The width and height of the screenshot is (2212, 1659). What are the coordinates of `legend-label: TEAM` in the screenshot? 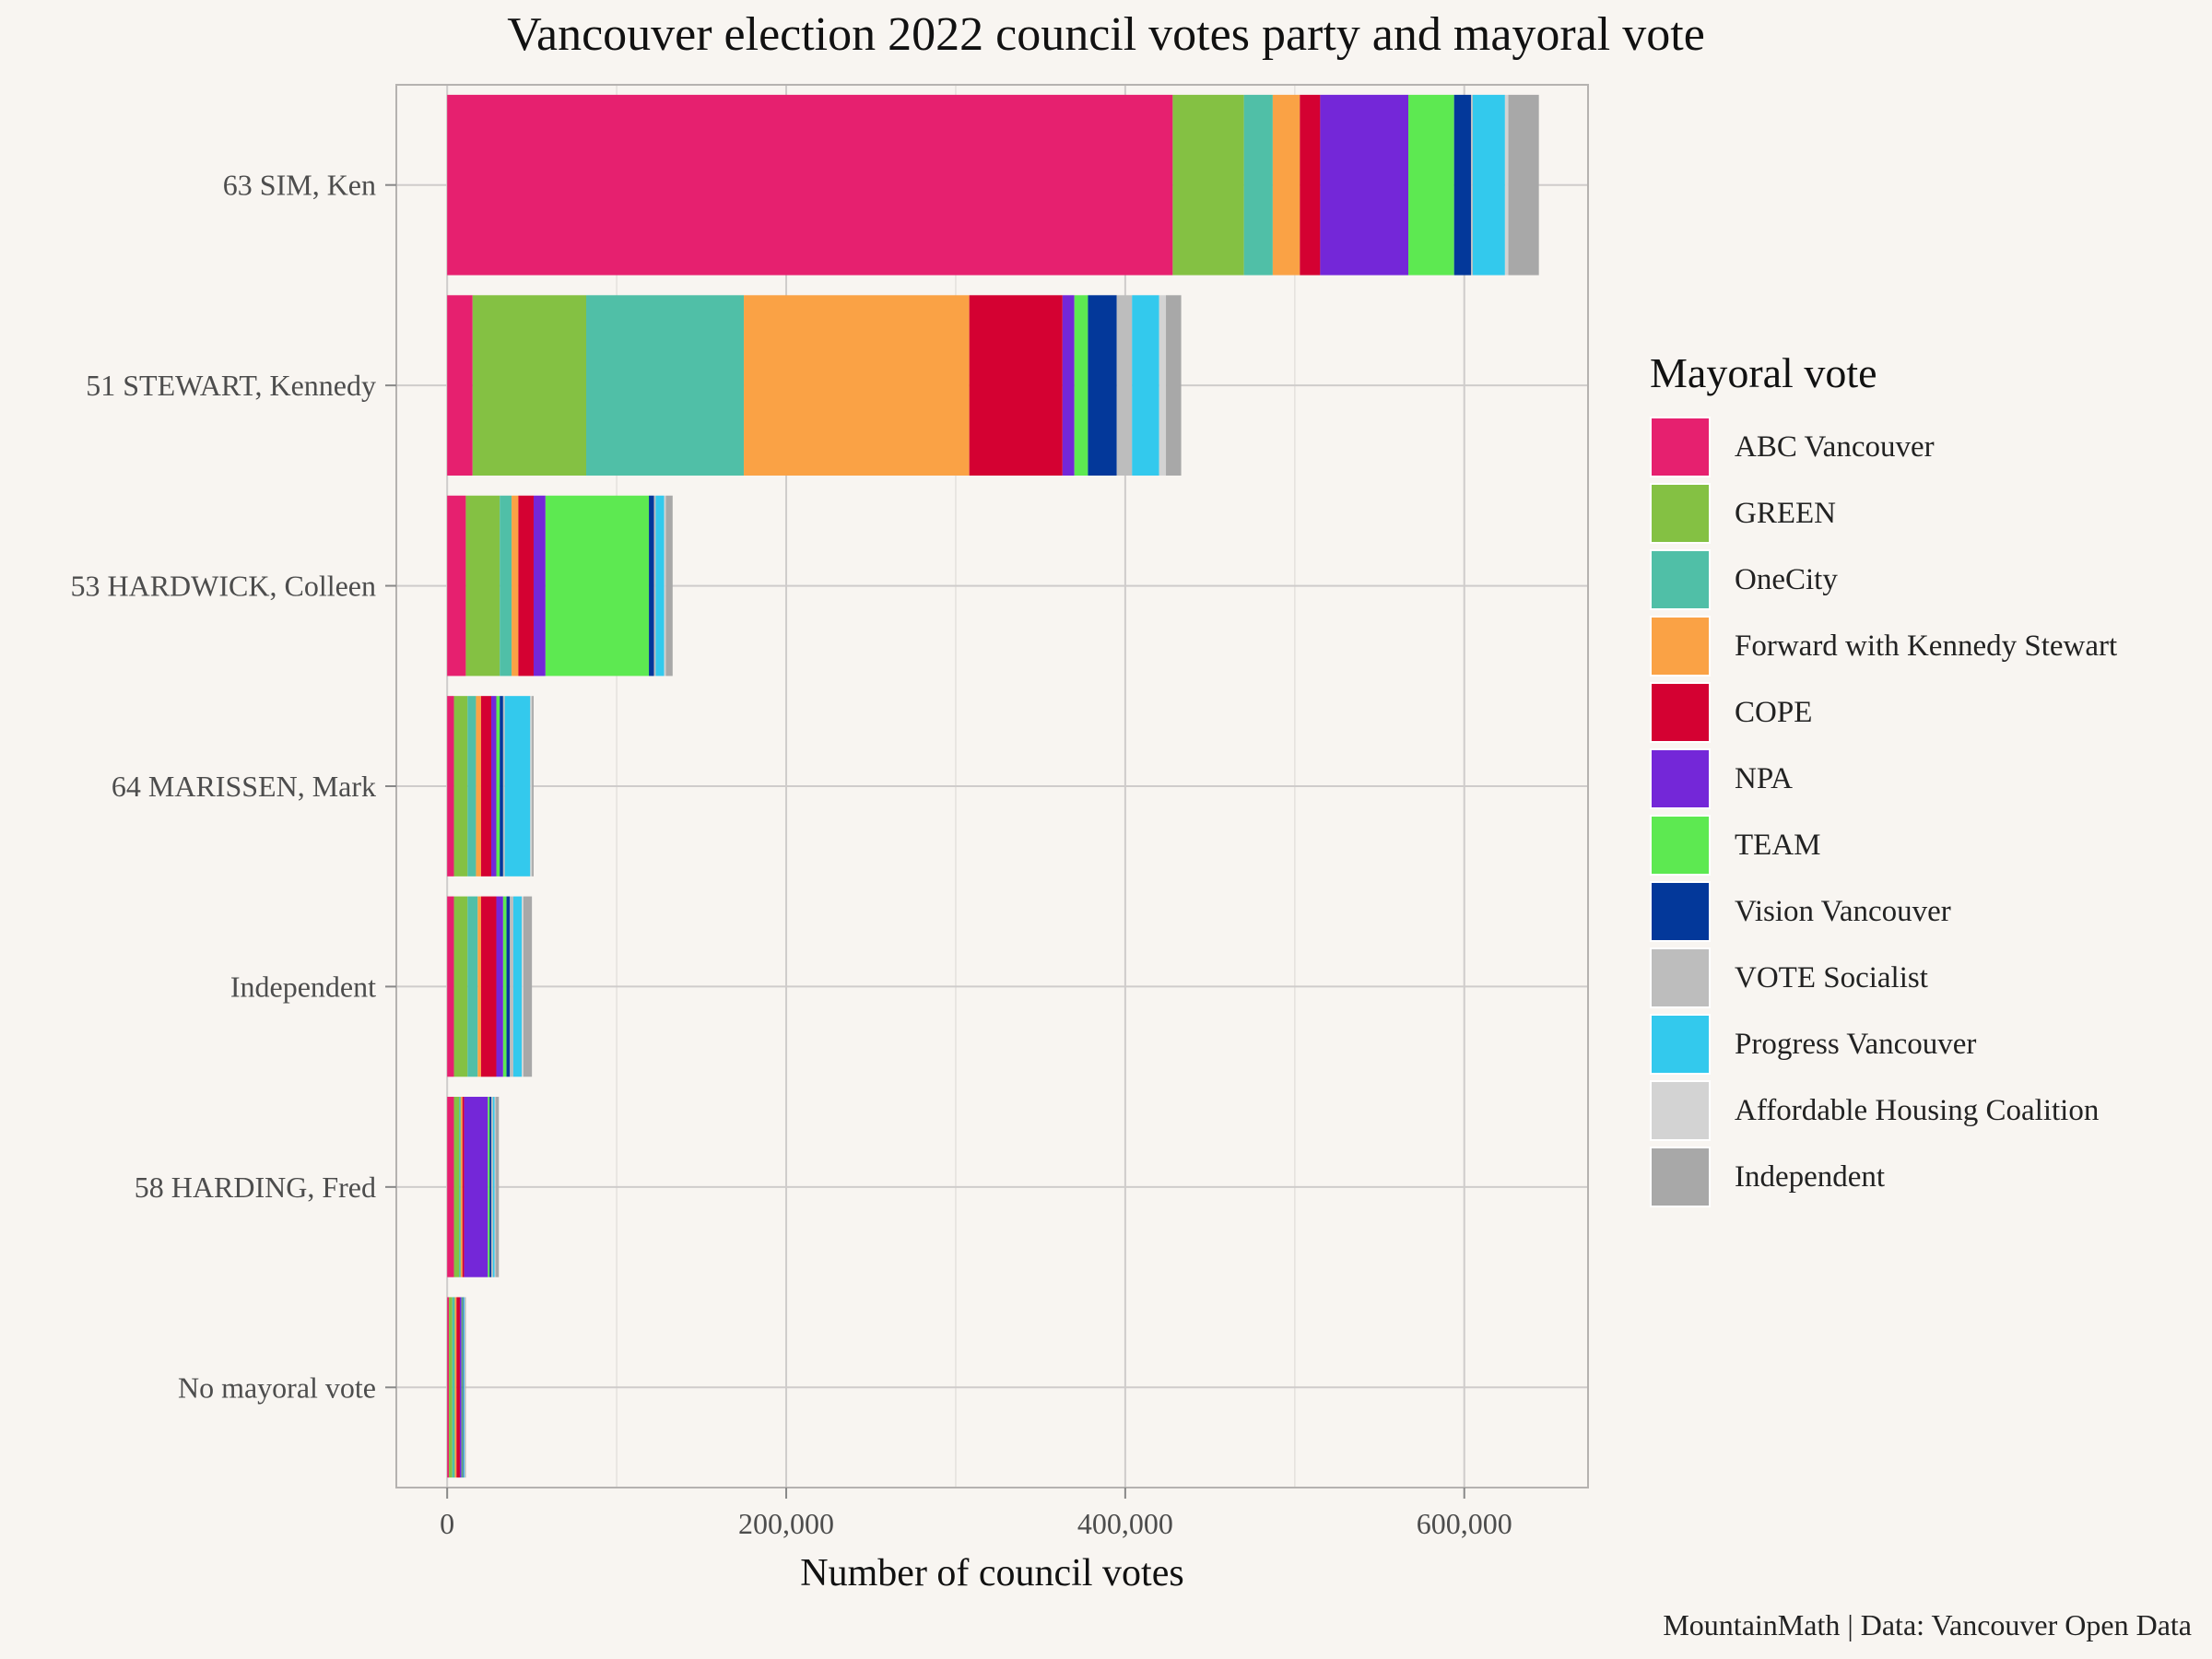 It's located at (1778, 845).